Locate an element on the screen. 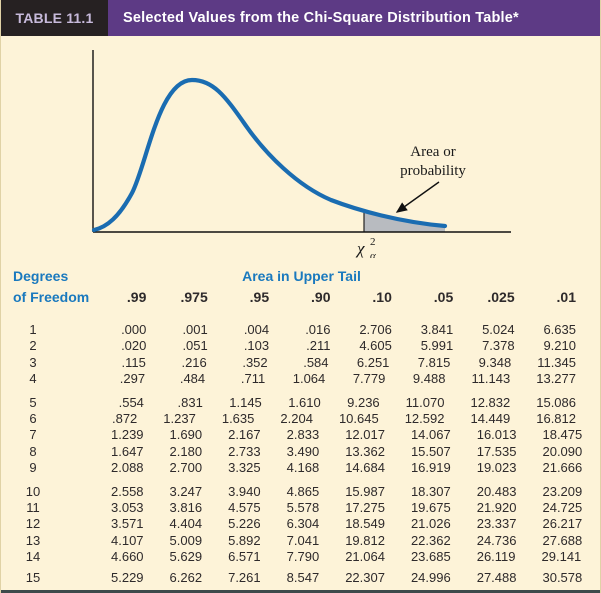 This screenshot has width=601, height=593. value-cell: 1.237 is located at coordinates (179, 418).